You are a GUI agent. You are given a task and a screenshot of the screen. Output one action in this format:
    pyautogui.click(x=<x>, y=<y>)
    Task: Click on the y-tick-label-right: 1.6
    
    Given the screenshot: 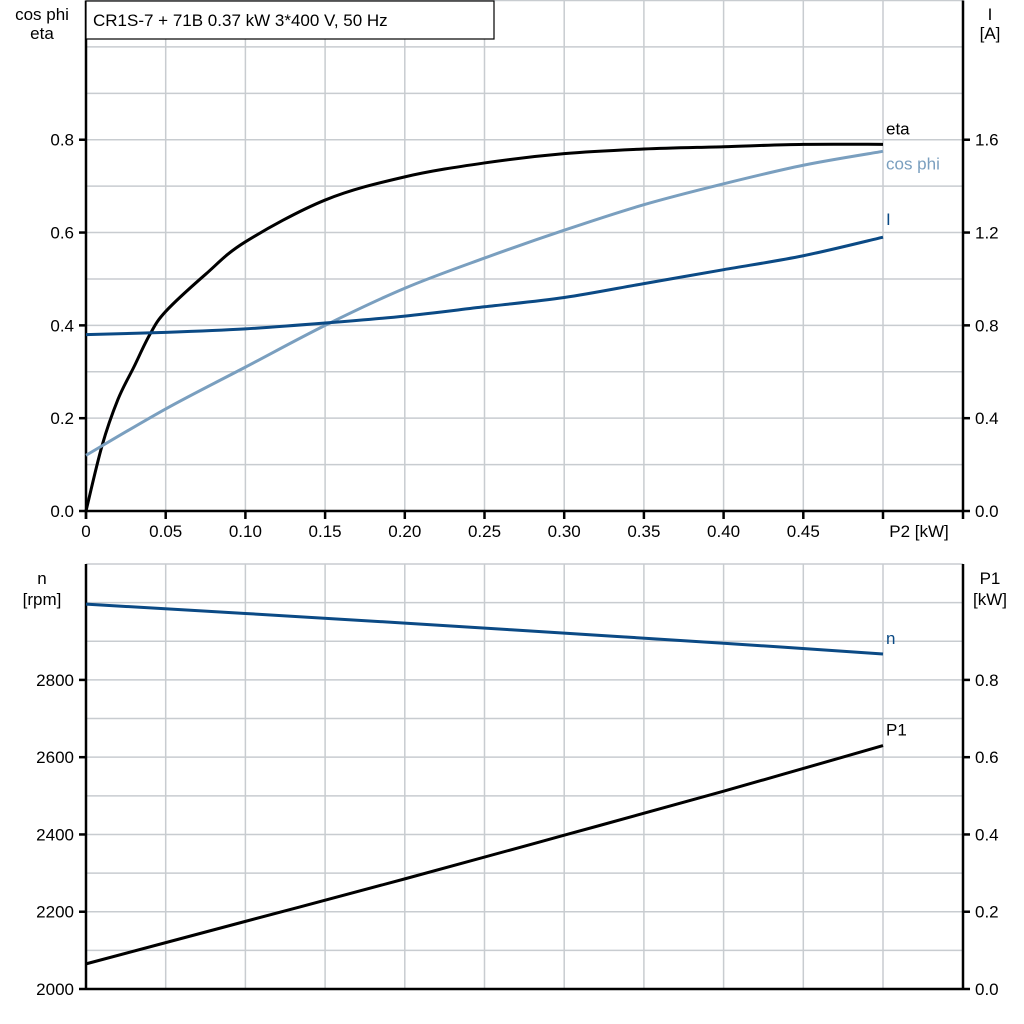 What is the action you would take?
    pyautogui.click(x=987, y=140)
    